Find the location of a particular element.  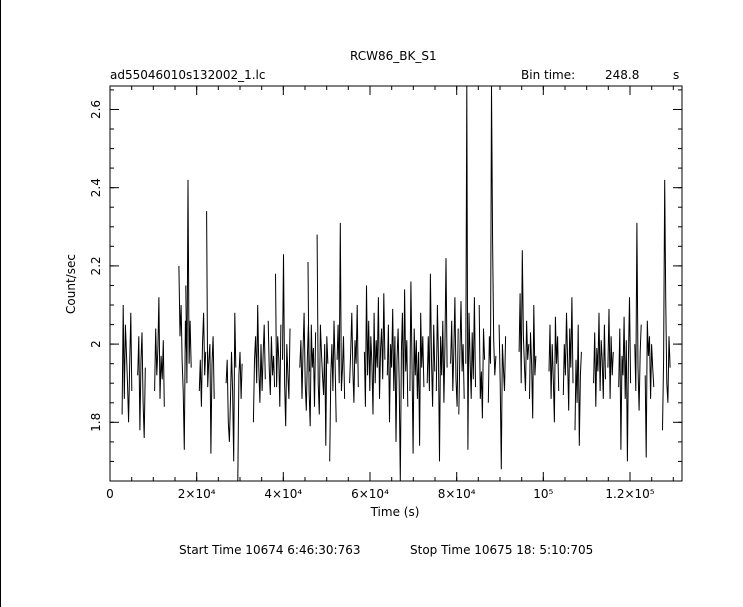

x-tick-label: 4×10⁴ is located at coordinates (283, 494).